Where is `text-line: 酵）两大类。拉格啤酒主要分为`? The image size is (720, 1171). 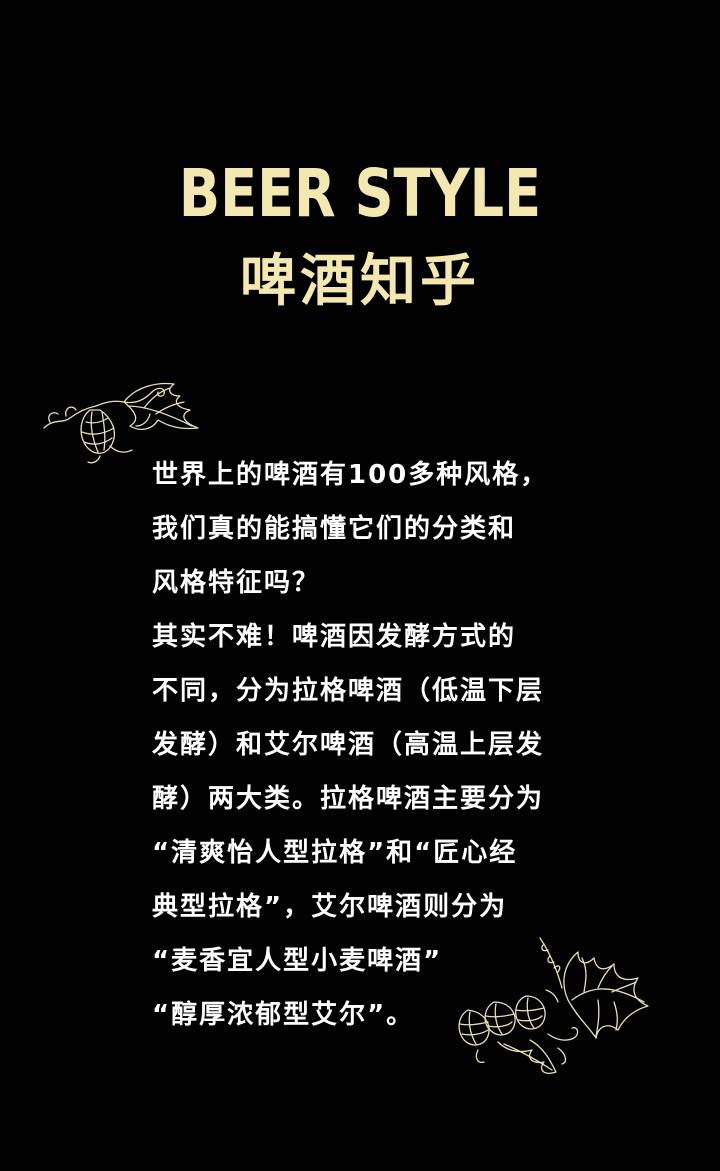
text-line: 酵）两大类。拉格啤酒主要分为 is located at coordinates (348, 799).